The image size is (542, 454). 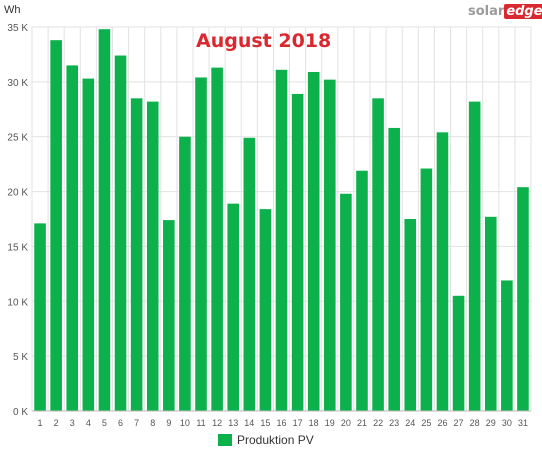 What do you see at coordinates (426, 423) in the screenshot?
I see `x-tick-label: 25` at bounding box center [426, 423].